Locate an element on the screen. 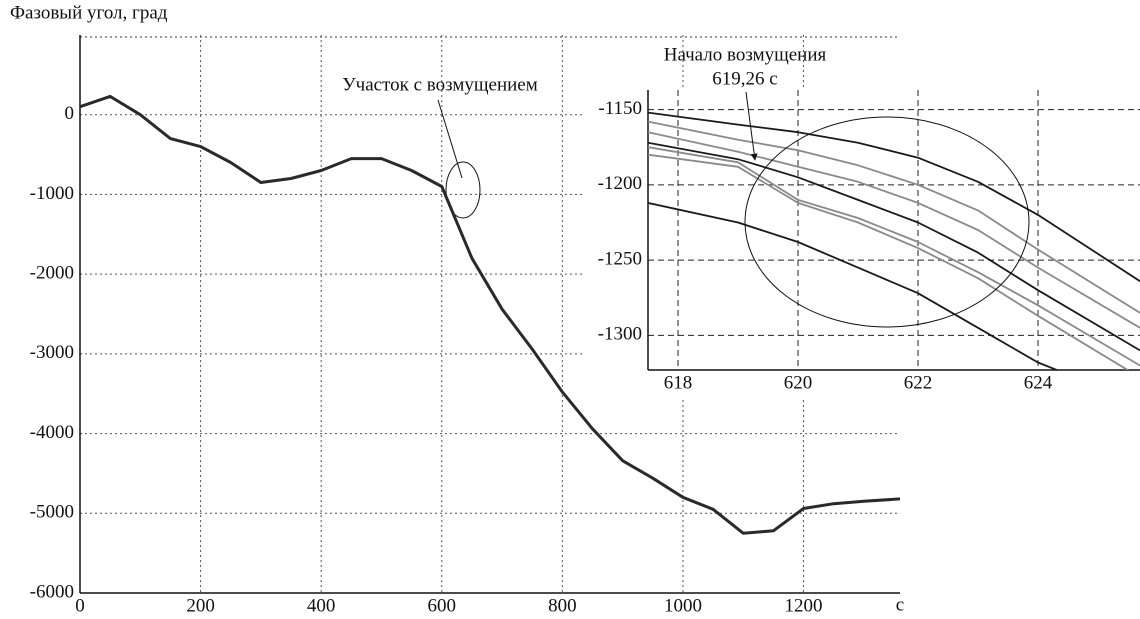  x-tick-label: 618 is located at coordinates (678, 382).